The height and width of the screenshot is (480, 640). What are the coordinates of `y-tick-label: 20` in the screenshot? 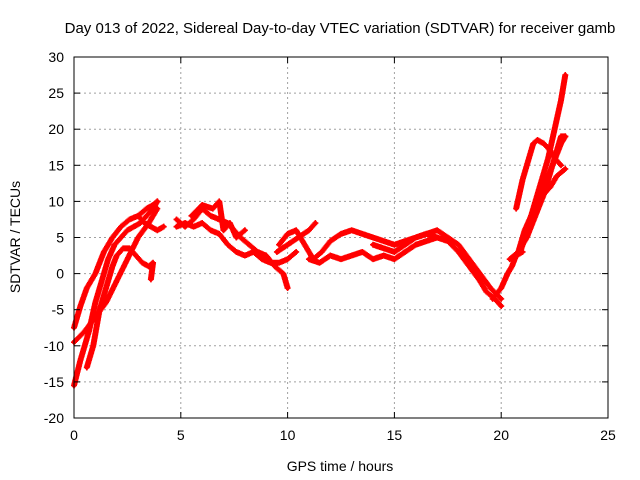 It's located at (56, 129).